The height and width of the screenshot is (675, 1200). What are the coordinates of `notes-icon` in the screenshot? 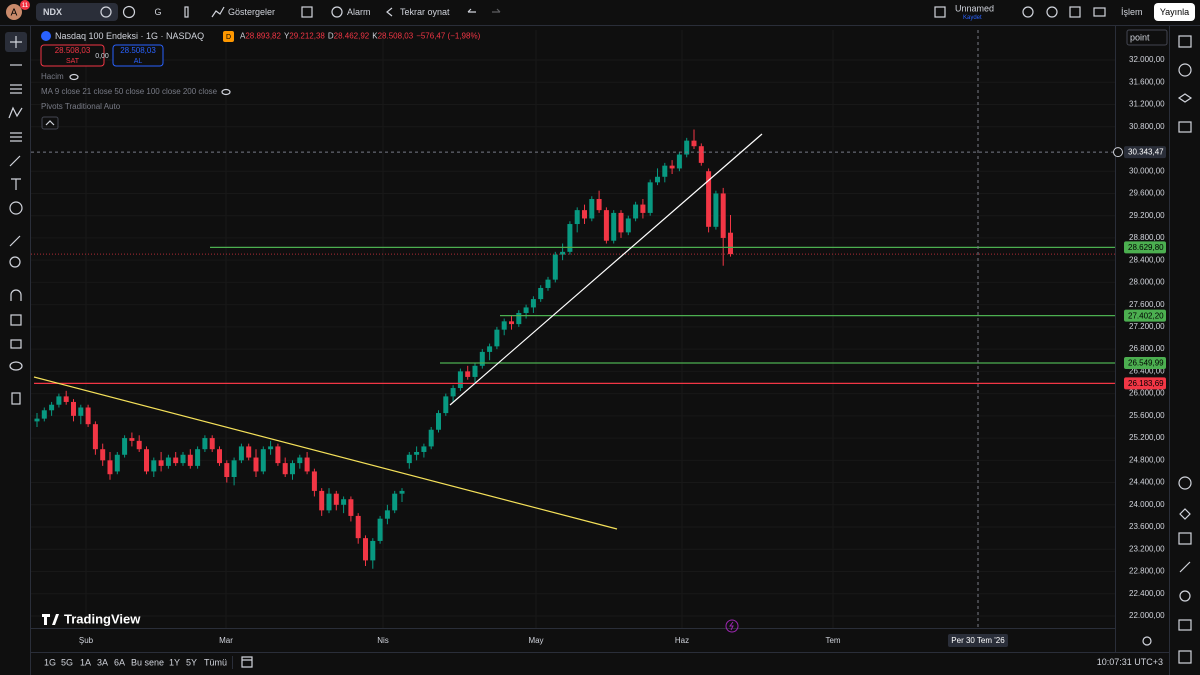 It's located at (1185, 625).